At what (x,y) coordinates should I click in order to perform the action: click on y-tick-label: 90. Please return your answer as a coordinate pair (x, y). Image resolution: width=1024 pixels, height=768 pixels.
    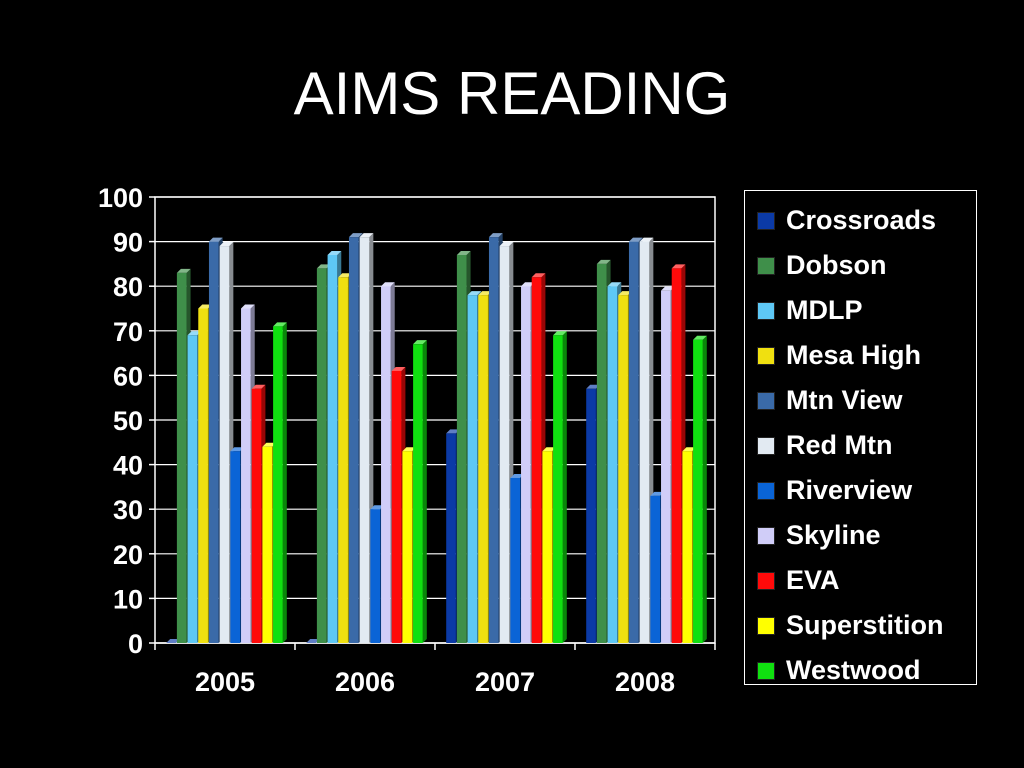
    Looking at the image, I should click on (128, 243).